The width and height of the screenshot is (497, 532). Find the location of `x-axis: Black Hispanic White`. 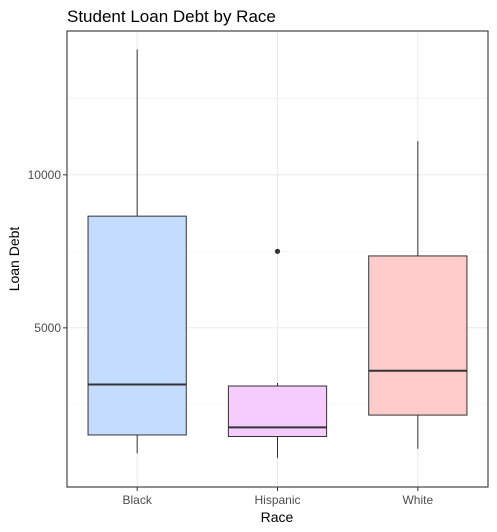

x-axis: Black Hispanic White is located at coordinates (277, 497).